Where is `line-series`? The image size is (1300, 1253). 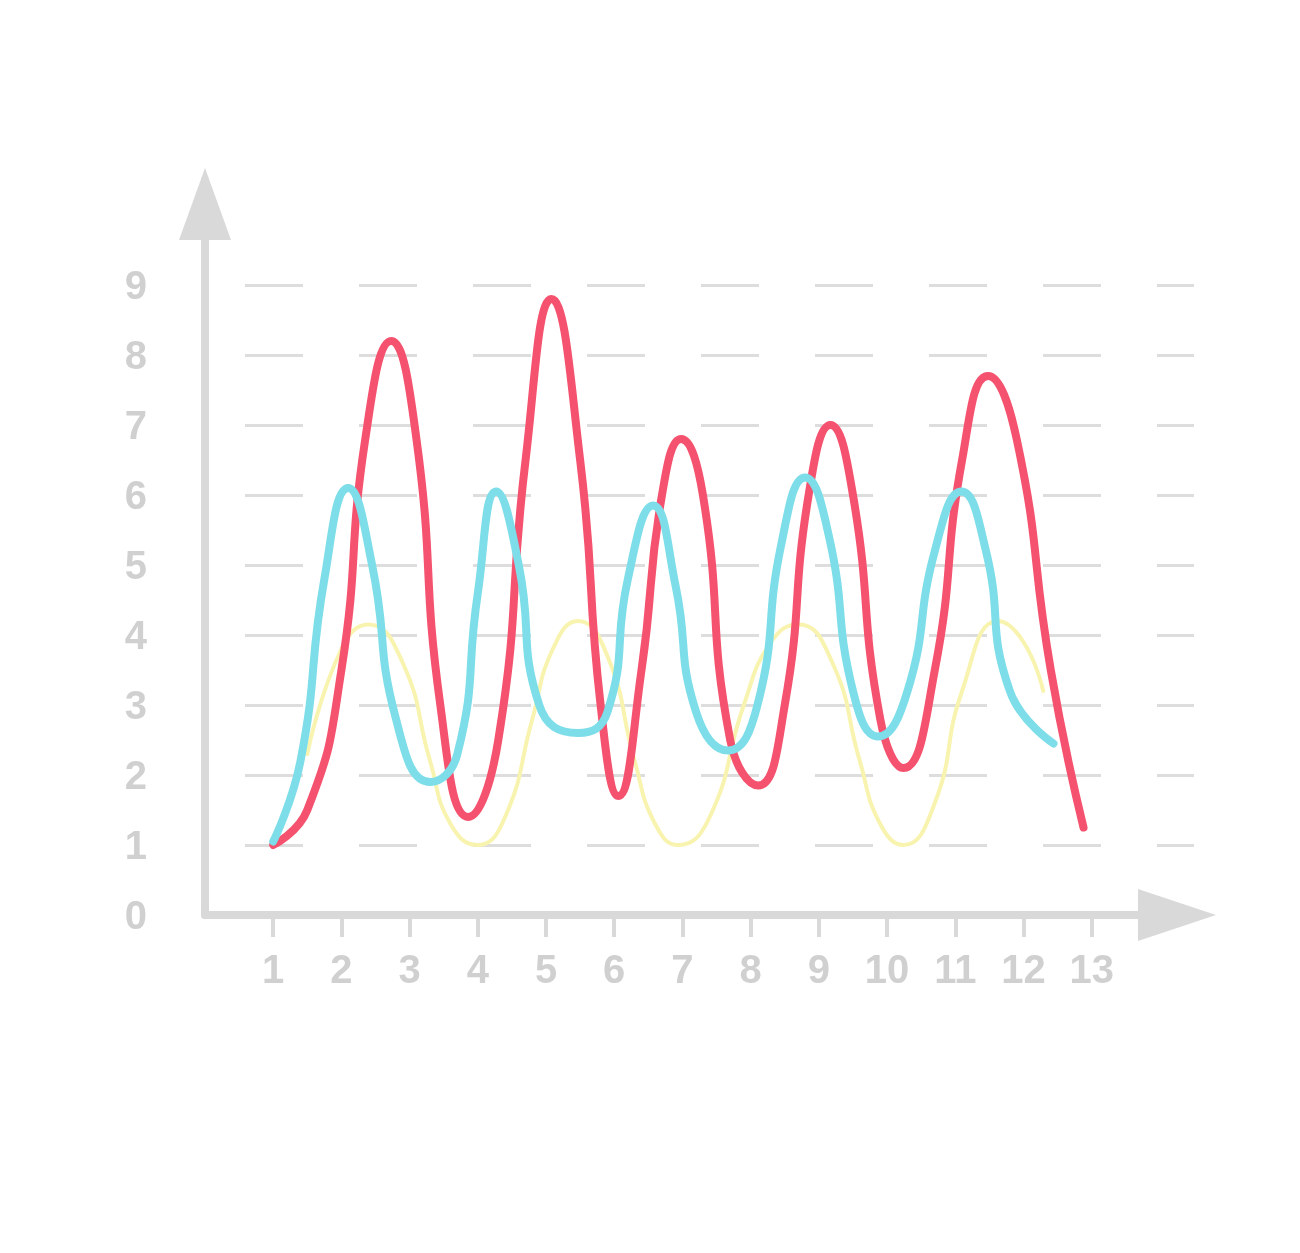 line-series is located at coordinates (675, 733).